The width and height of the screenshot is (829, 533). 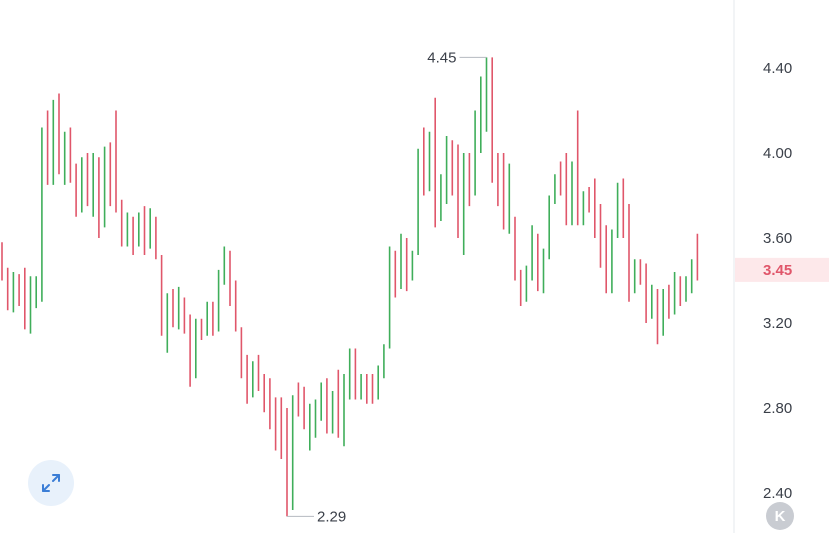 What do you see at coordinates (441, 57) in the screenshot?
I see `high-marker-label: 4.45` at bounding box center [441, 57].